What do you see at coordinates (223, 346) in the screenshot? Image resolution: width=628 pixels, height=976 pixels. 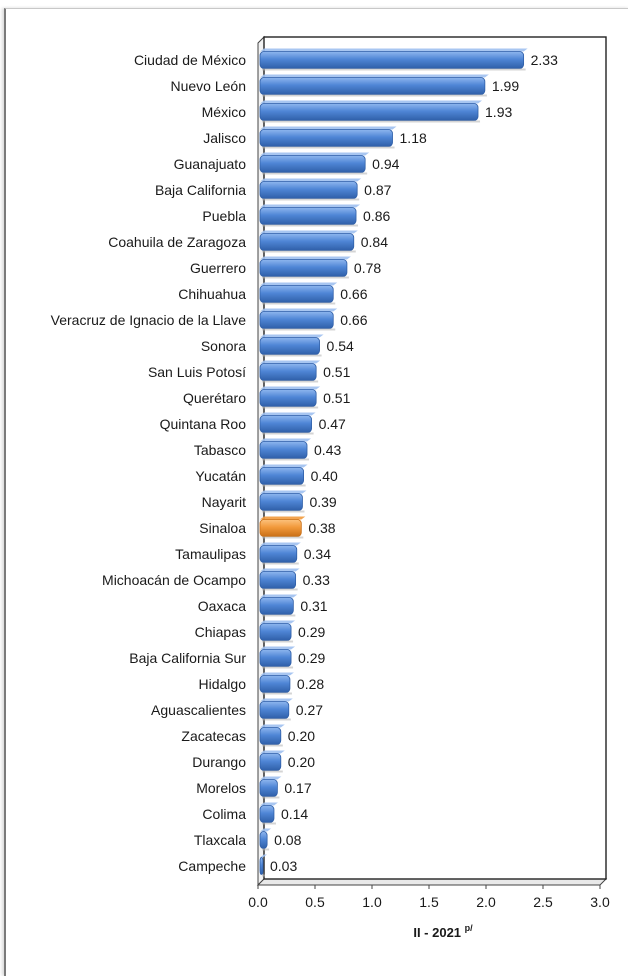 I see `category-label: Sonora` at bounding box center [223, 346].